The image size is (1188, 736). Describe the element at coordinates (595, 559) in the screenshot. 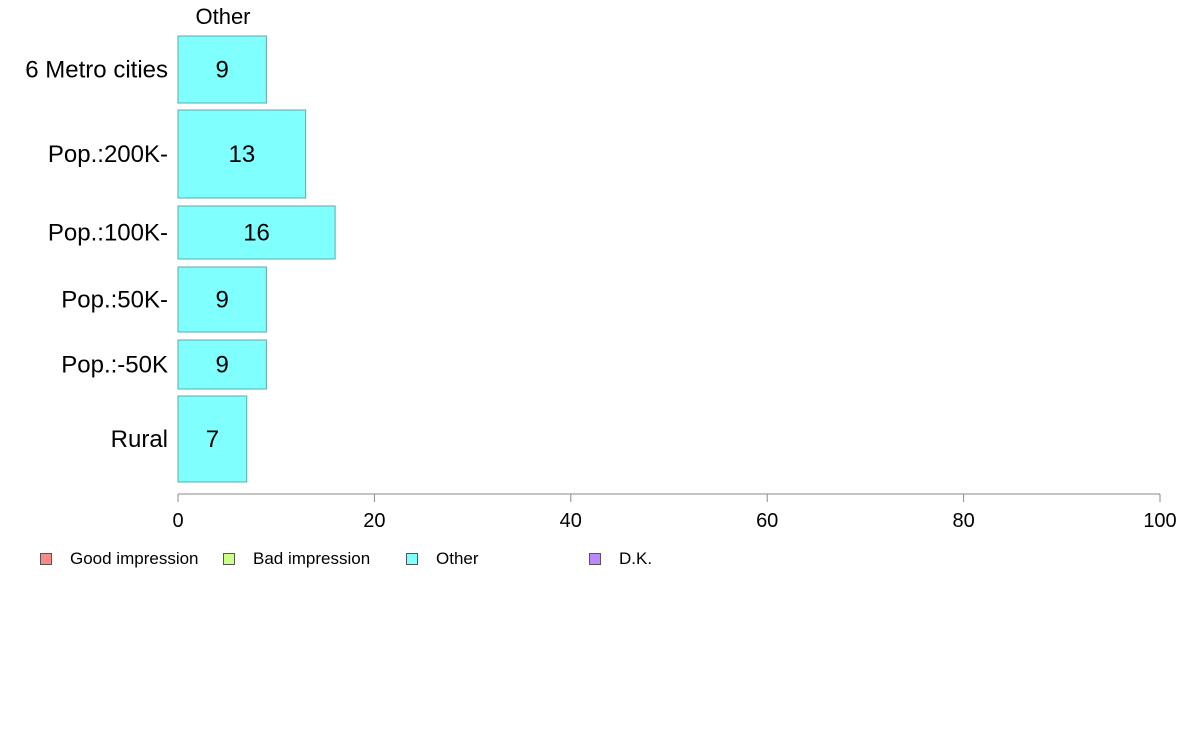

I see `legend-swatch-dk` at that location.